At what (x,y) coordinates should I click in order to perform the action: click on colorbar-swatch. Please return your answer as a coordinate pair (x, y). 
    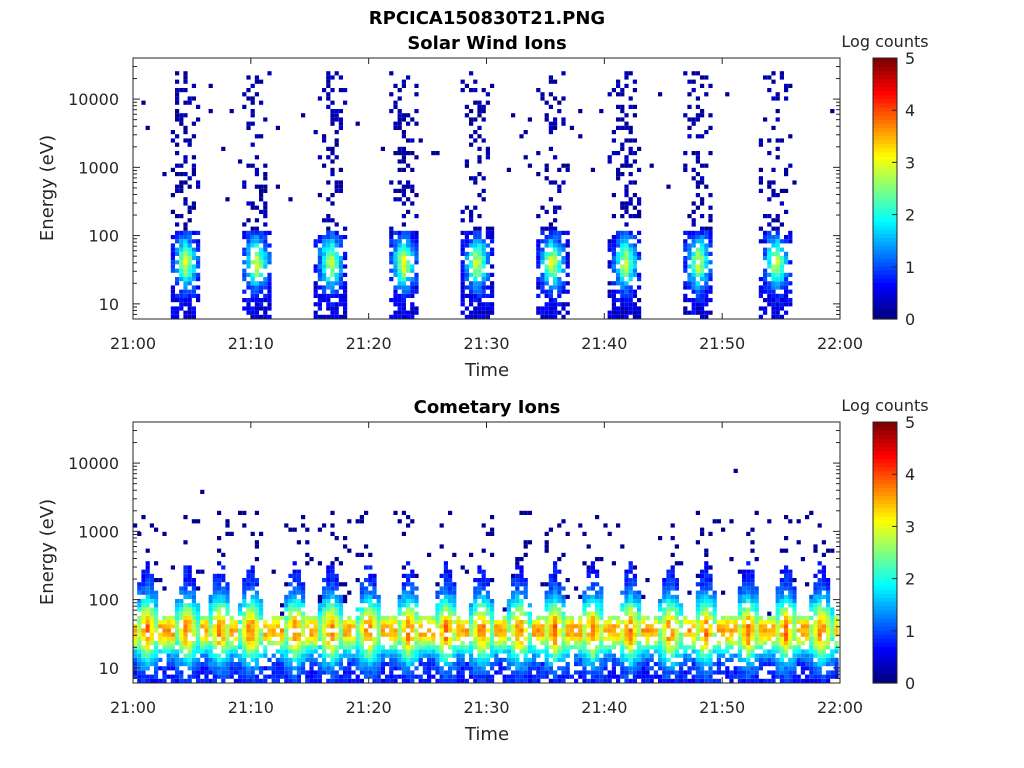
    Looking at the image, I should click on (885, 178).